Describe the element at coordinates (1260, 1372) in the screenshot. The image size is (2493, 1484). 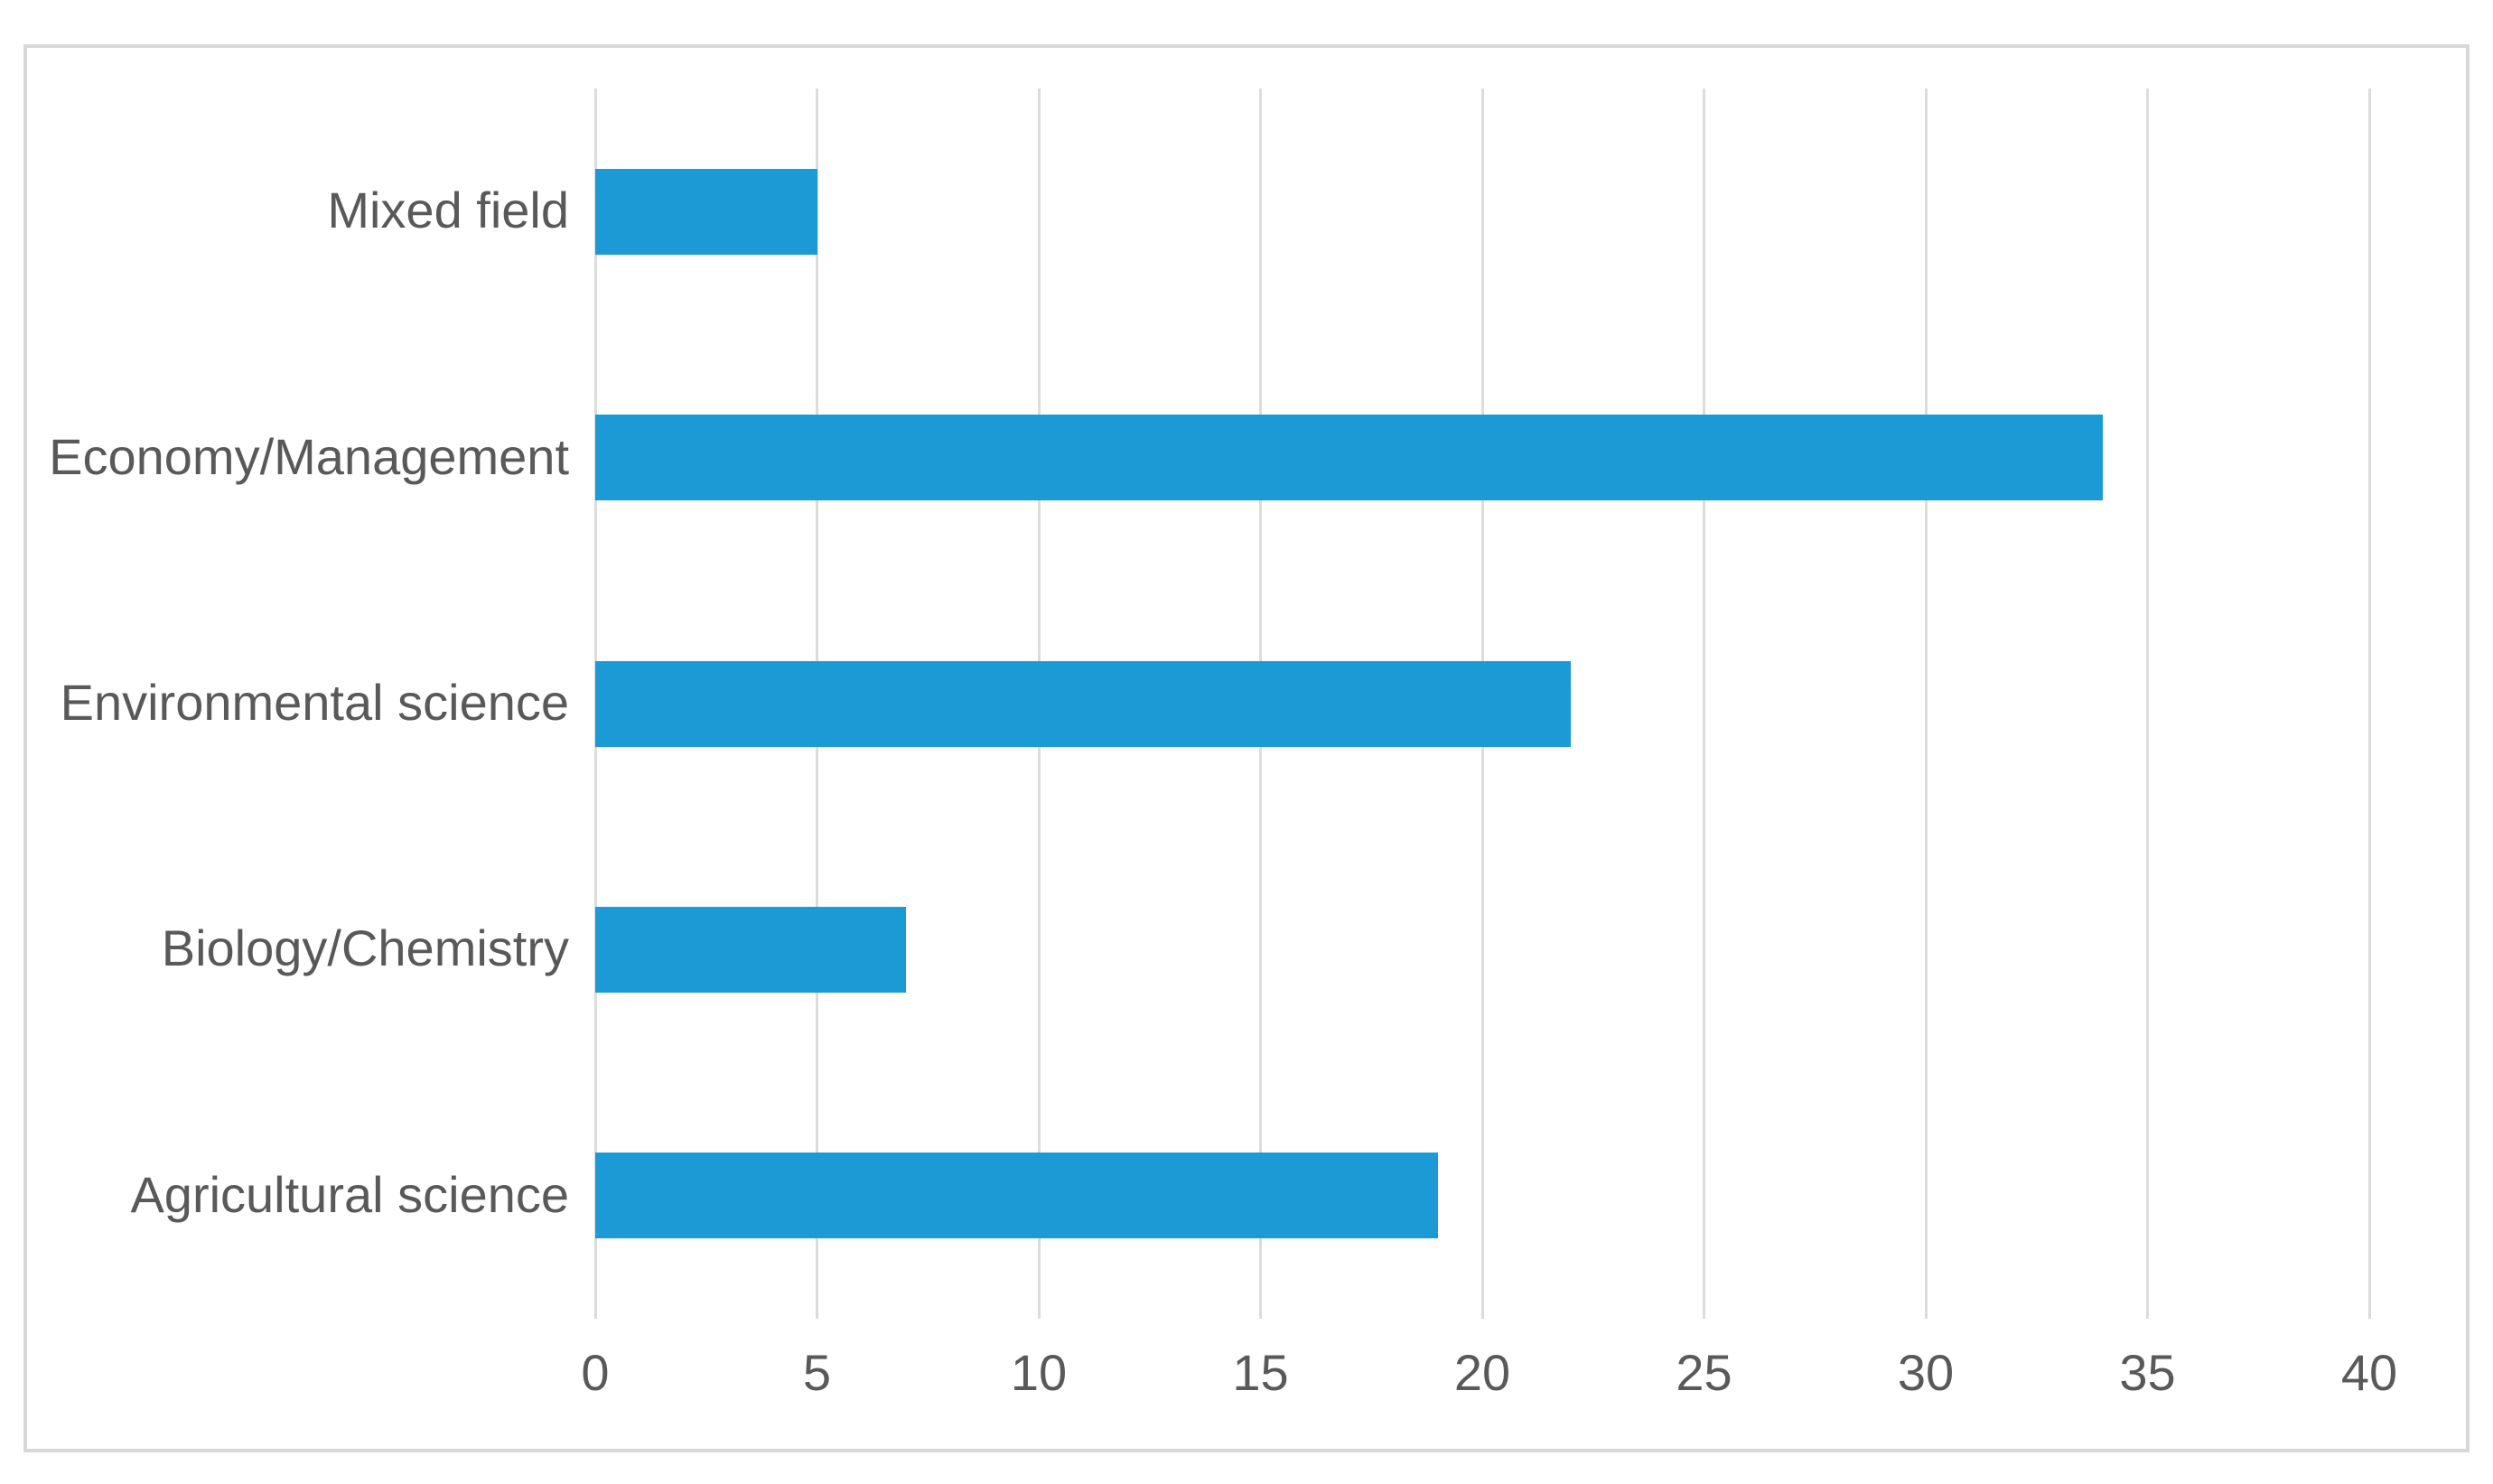
I see `x-tick-label: 15` at that location.